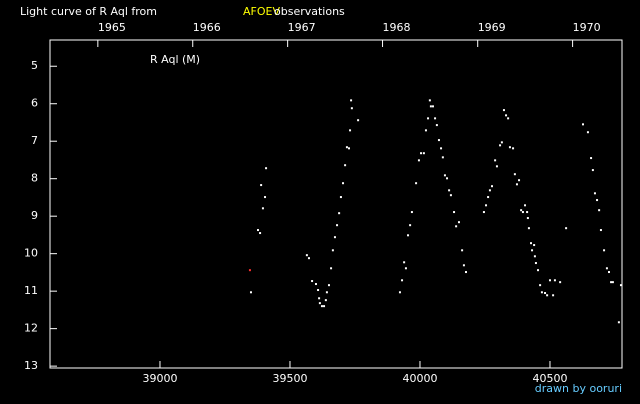  Describe the element at coordinates (31, 365) in the screenshot. I see `y-tick-label: 13` at that location.